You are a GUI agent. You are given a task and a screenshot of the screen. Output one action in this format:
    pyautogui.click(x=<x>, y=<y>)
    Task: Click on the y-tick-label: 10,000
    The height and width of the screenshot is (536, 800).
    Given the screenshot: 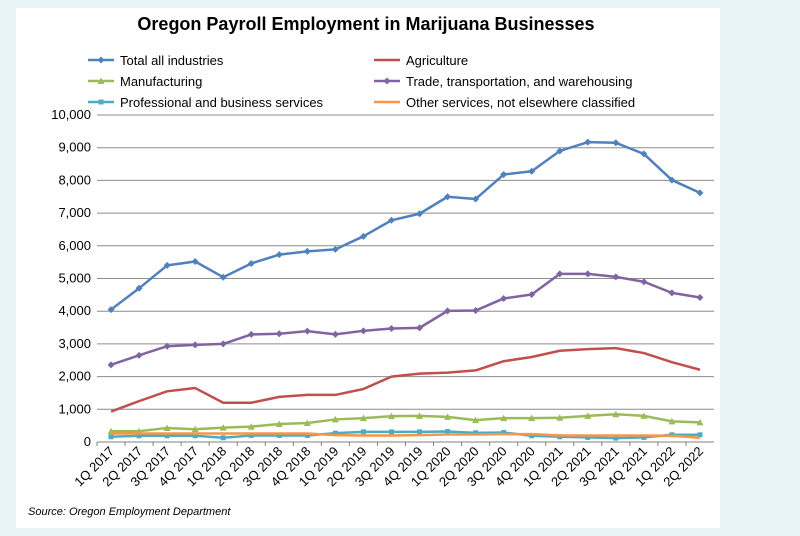 What is the action you would take?
    pyautogui.click(x=71, y=114)
    